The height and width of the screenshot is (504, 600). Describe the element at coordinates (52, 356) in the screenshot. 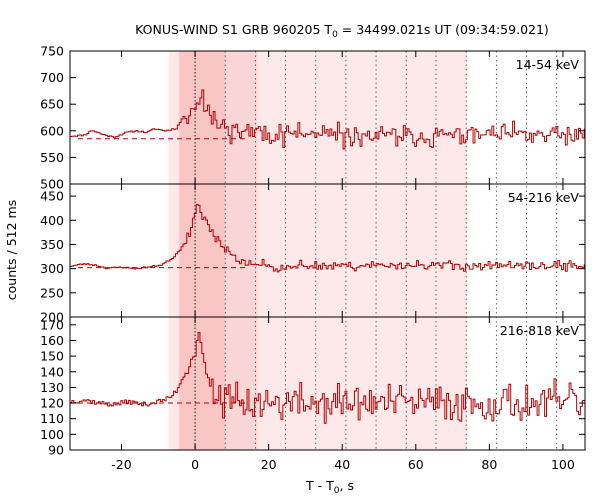

I see `y-tick-label: 150` at that location.